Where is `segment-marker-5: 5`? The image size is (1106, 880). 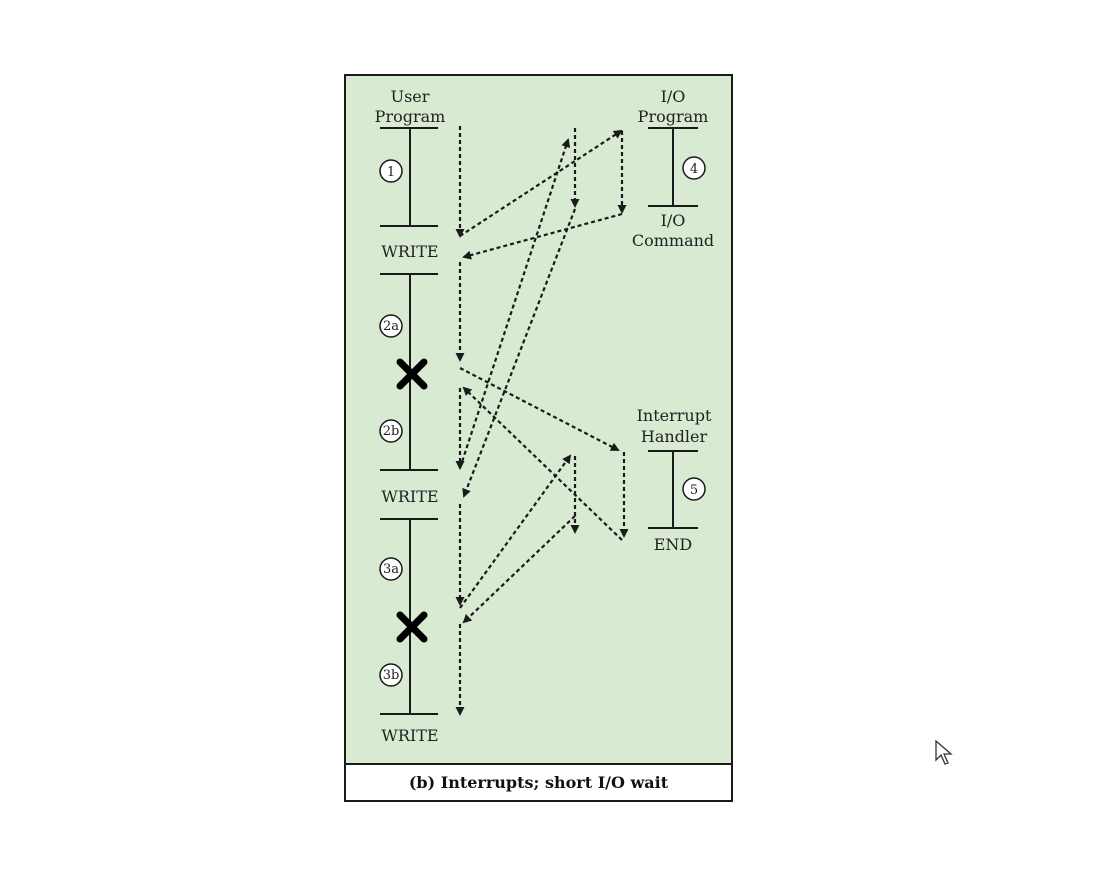
segment-marker-5: 5 is located at coordinates (694, 489).